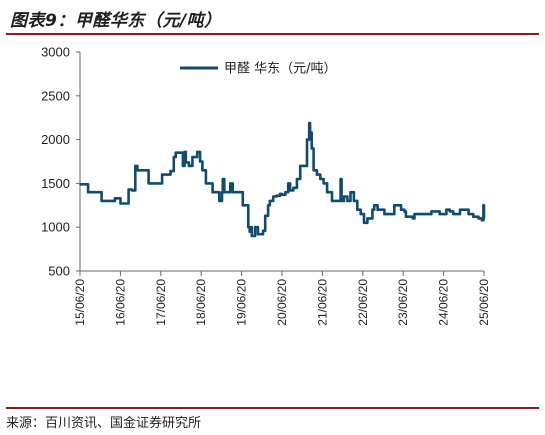 This screenshot has height=435, width=545. Describe the element at coordinates (55, 183) in the screenshot. I see `y-tick-label: 1500` at that location.